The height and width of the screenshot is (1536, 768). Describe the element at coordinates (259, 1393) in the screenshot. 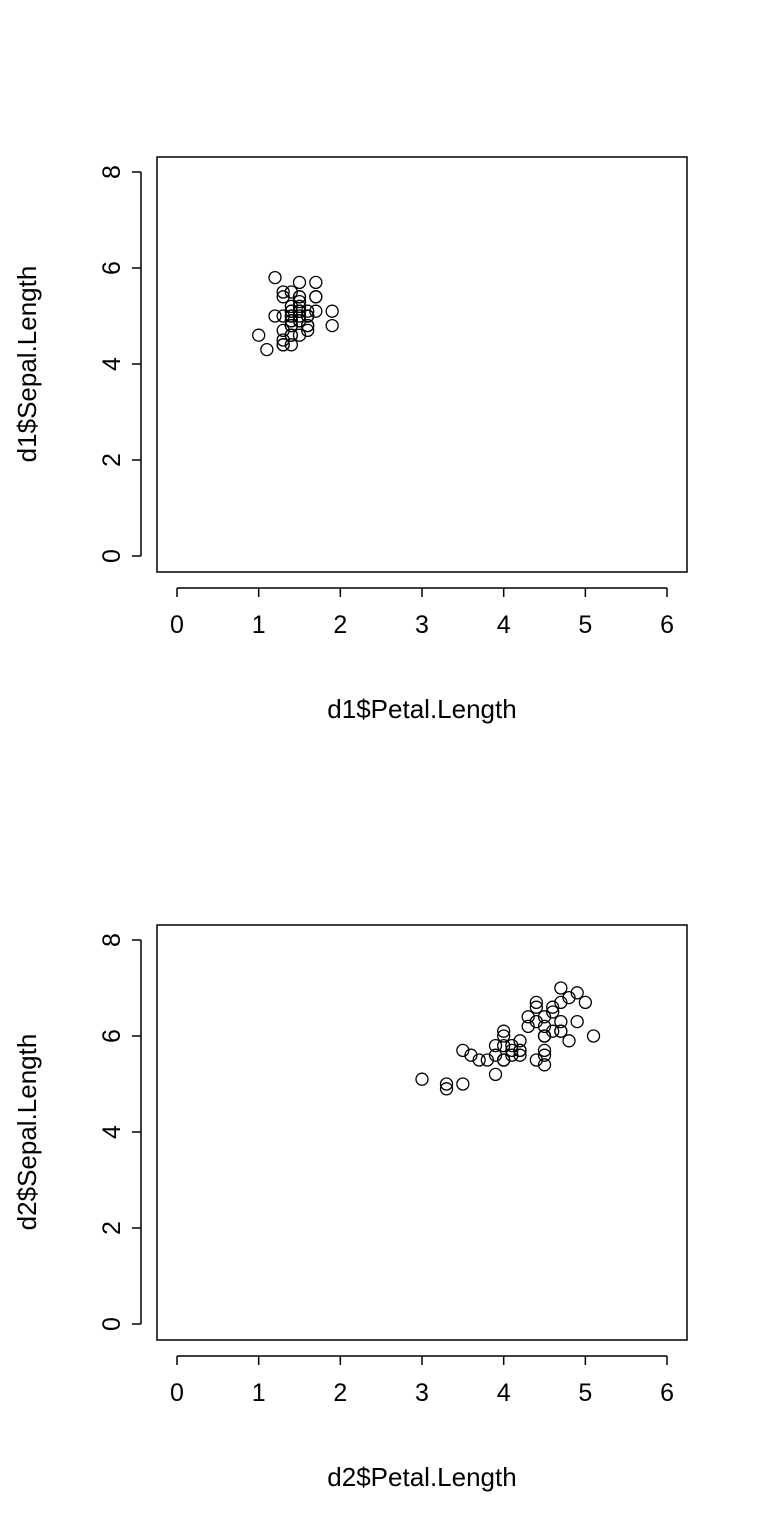

I see `x-tick-label: 1` at that location.